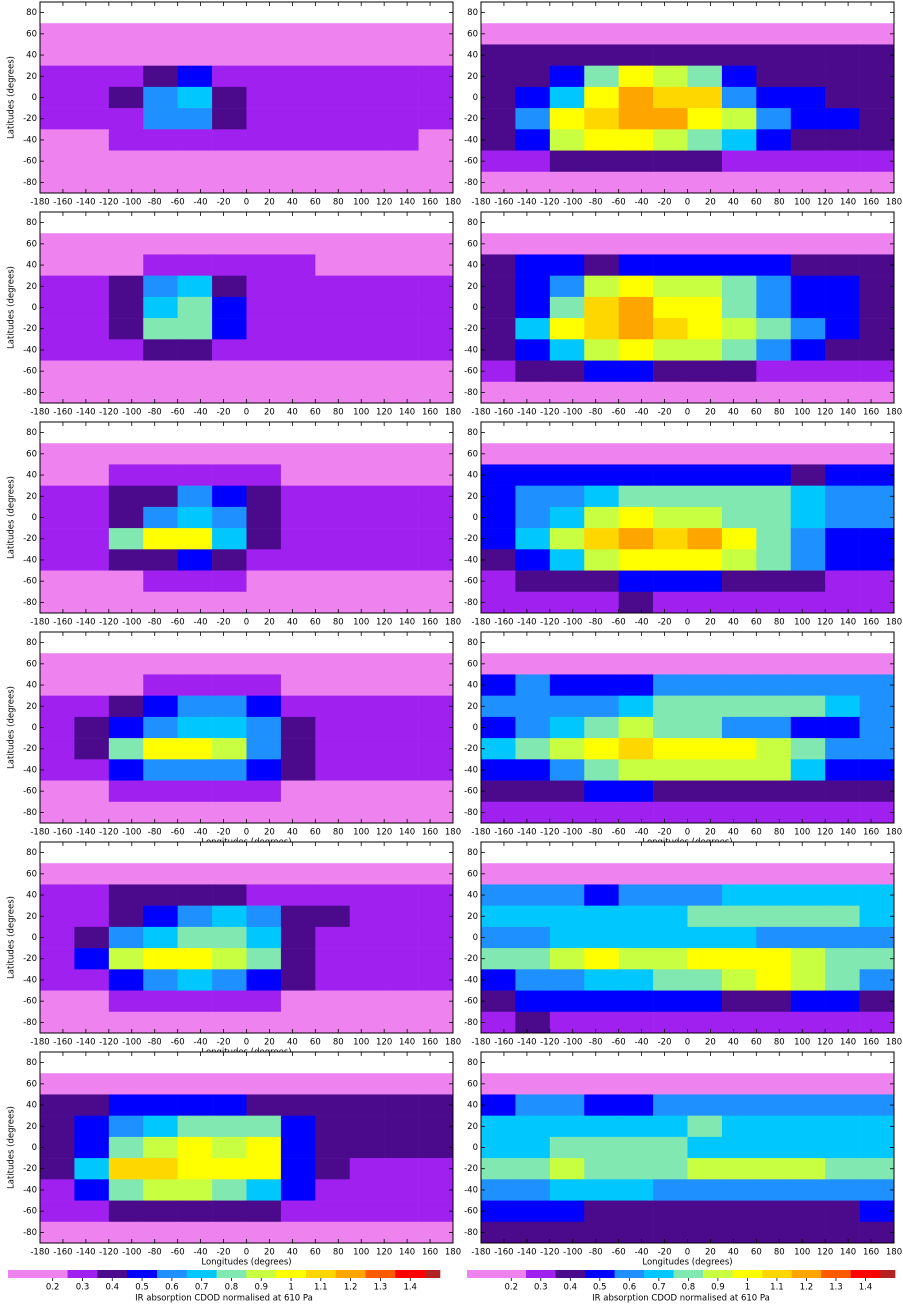 Image resolution: width=903 pixels, height=1307 pixels. I want to click on colorbar-tick-label: 0.8, so click(689, 1288).